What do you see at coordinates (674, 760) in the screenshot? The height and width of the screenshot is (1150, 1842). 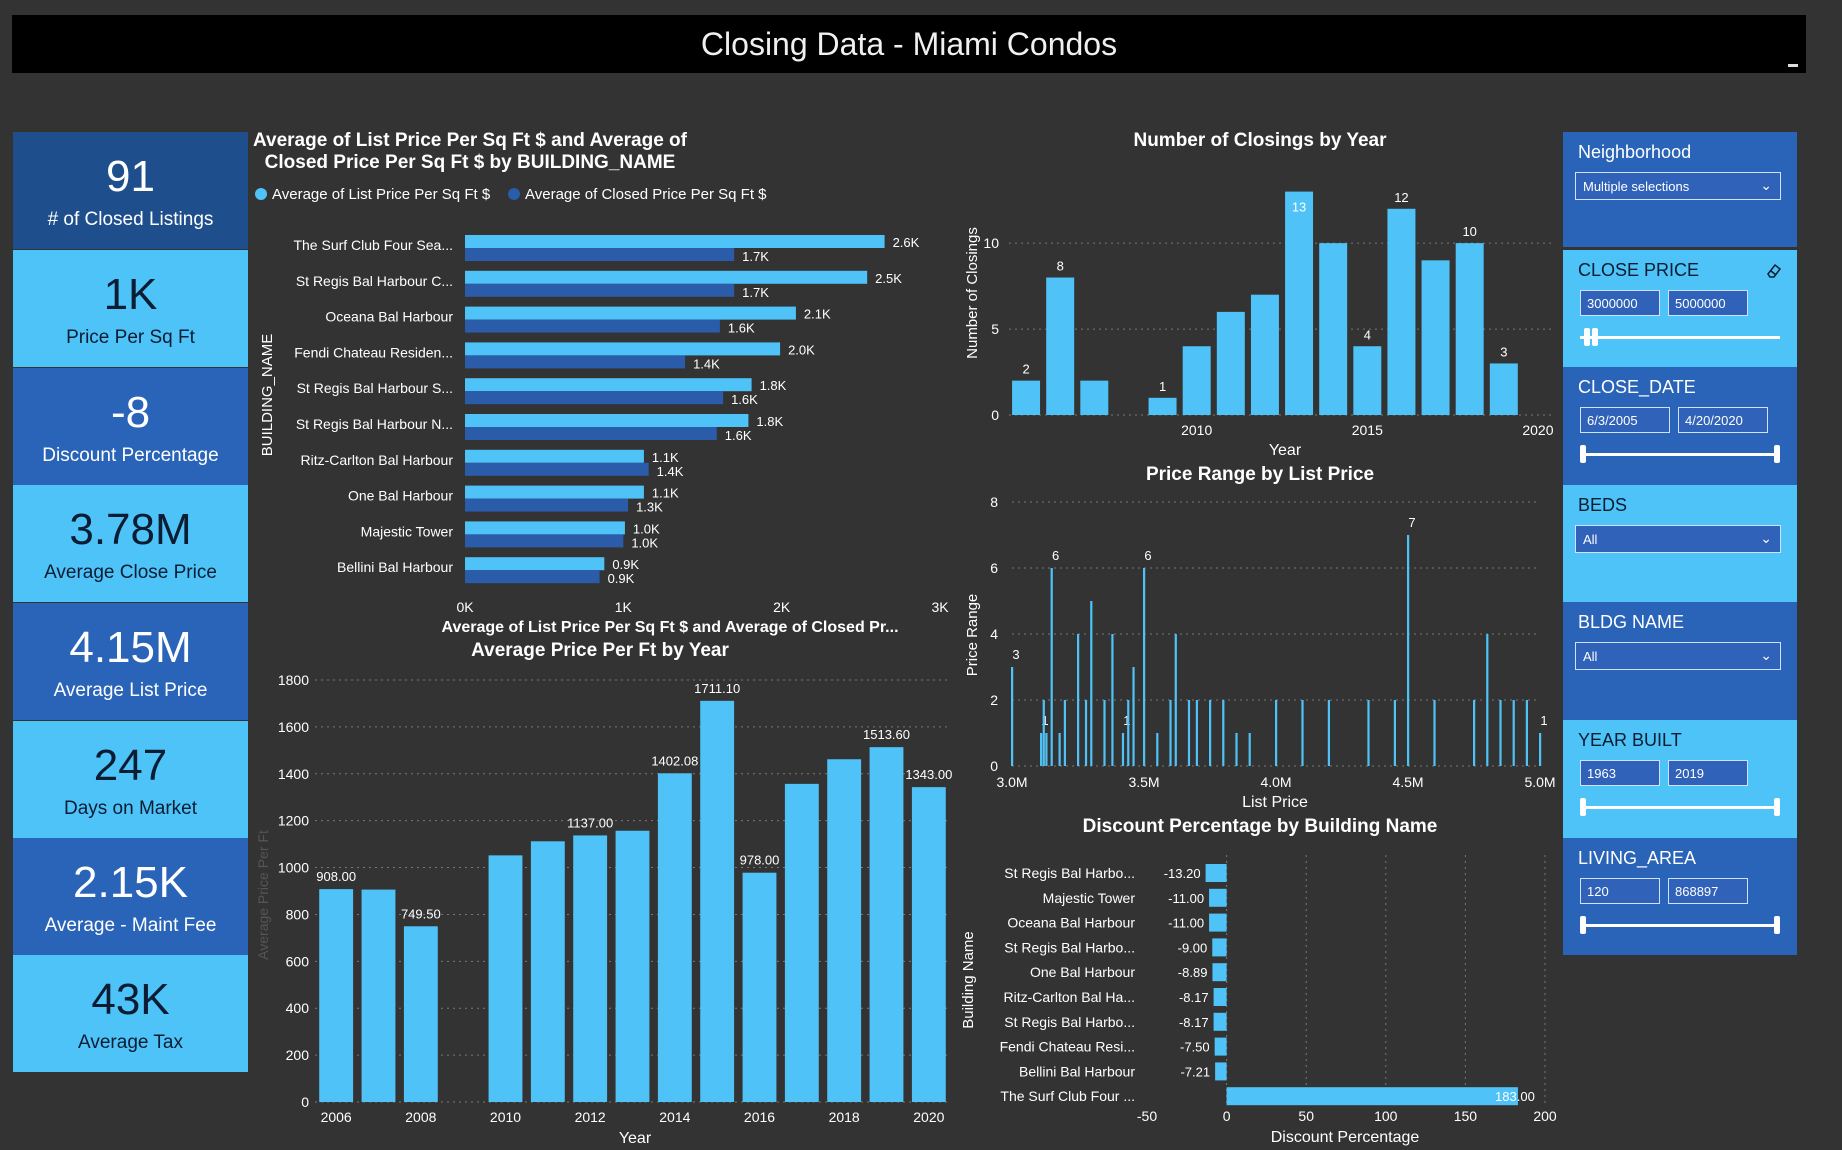 I see `data-label: 1402.08` at bounding box center [674, 760].